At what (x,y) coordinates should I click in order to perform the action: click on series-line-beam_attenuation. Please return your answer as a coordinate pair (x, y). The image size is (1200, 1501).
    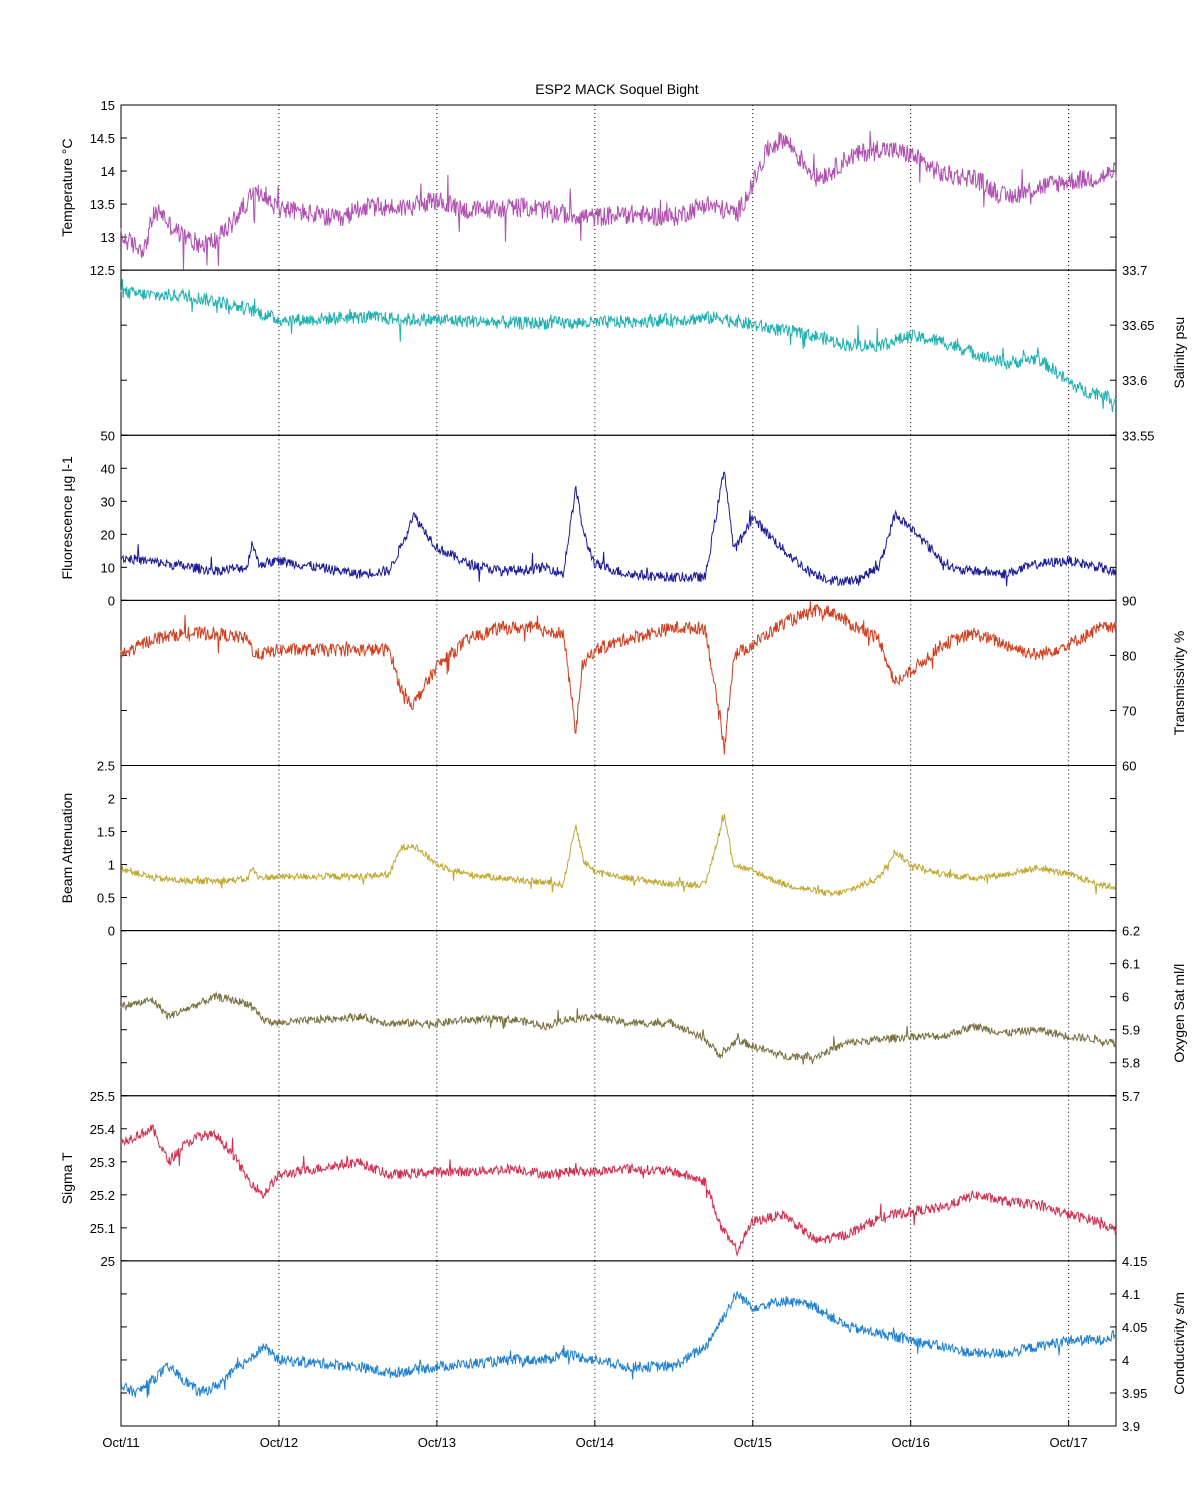
    Looking at the image, I should click on (618, 855).